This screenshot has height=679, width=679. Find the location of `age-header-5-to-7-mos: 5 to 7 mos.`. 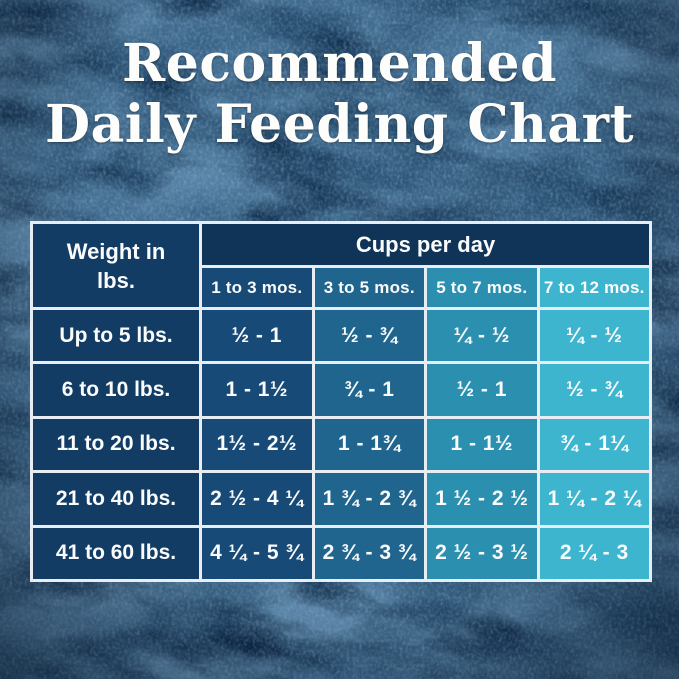

age-header-5-to-7-mos: 5 to 7 mos. is located at coordinates (482, 287).